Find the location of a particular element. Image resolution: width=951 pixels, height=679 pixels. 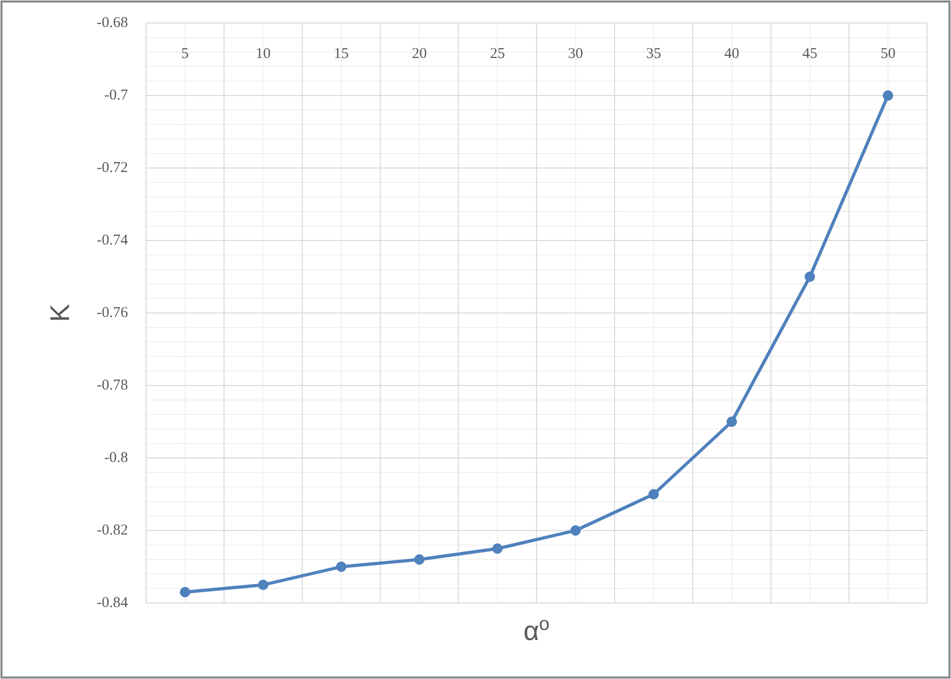

y-tick-label: -0.7 is located at coordinates (116, 96).